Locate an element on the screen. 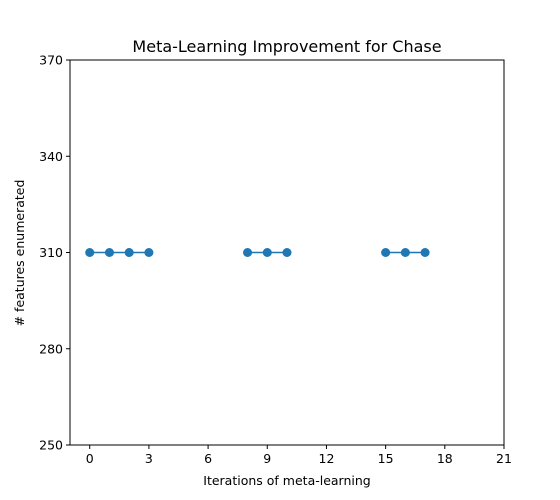 The width and height of the screenshot is (560, 500). x-tick-label: 6 is located at coordinates (208, 458).